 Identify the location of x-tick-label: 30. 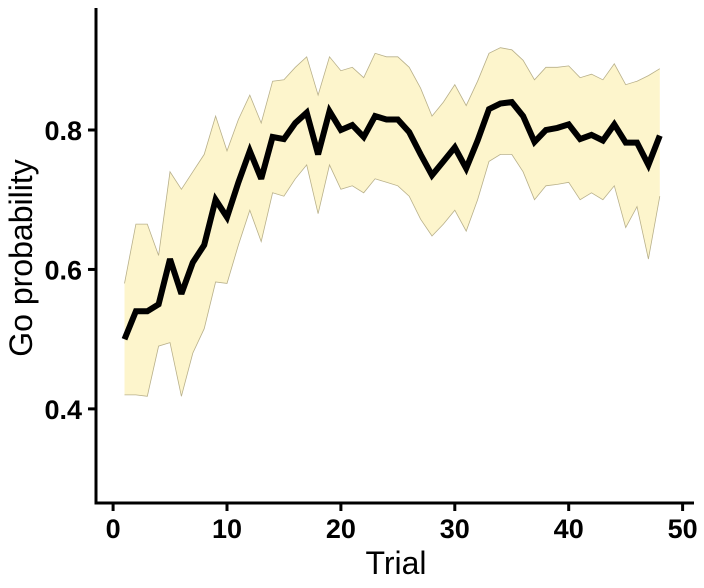
(455, 529).